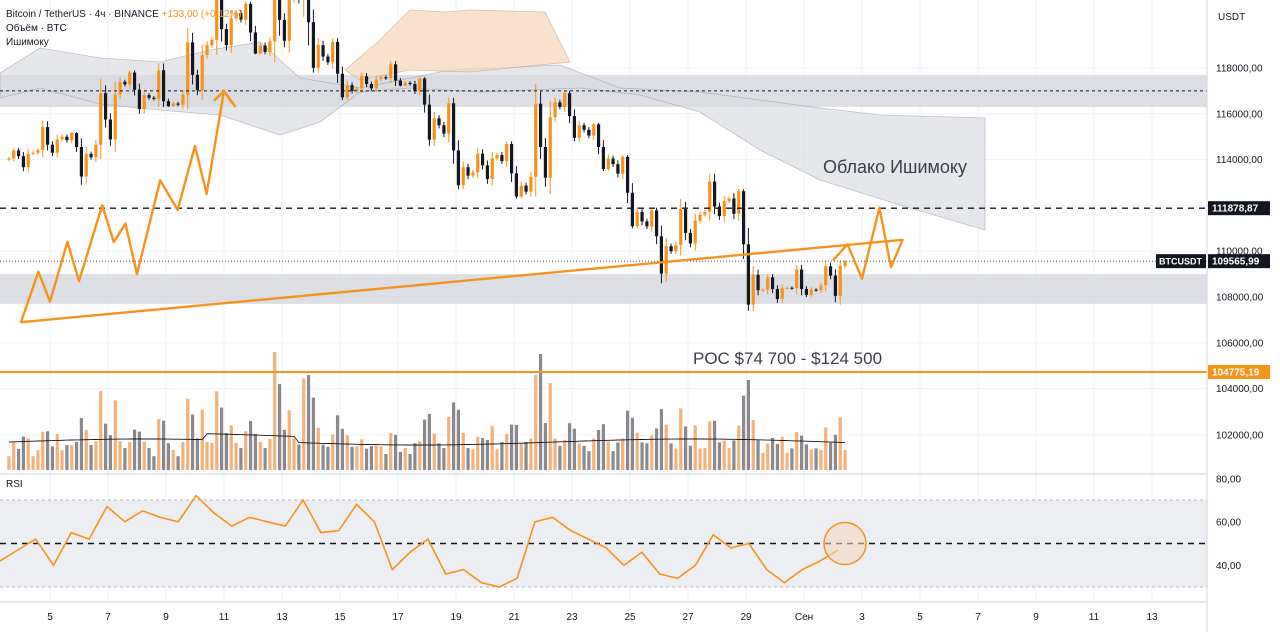 The image size is (1280, 637). I want to click on last-price-tag-bg, so click(1239, 261).